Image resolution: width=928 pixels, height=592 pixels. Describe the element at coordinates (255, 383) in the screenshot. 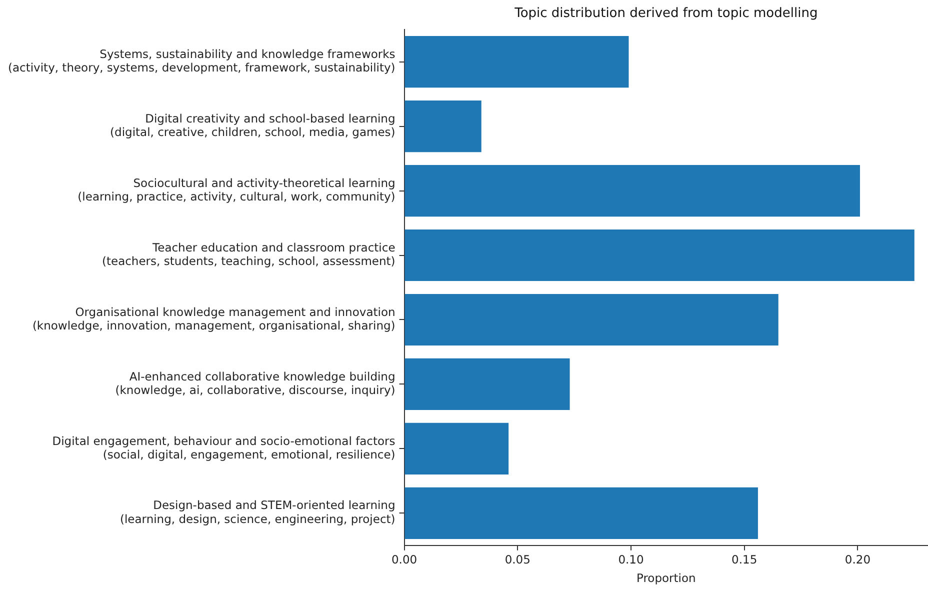

I see `y-tick-label: AI-enhanced collaborative knowledge building (knowledge, ai, collaborative, discourse, inquiry)` at that location.